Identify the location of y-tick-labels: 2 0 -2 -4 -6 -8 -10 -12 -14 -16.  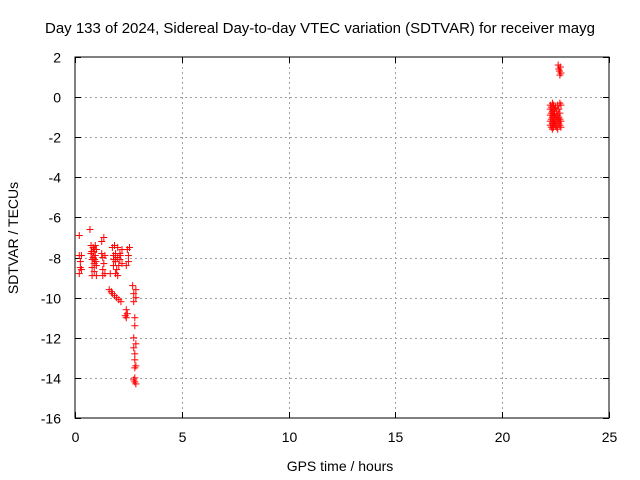
(51, 238).